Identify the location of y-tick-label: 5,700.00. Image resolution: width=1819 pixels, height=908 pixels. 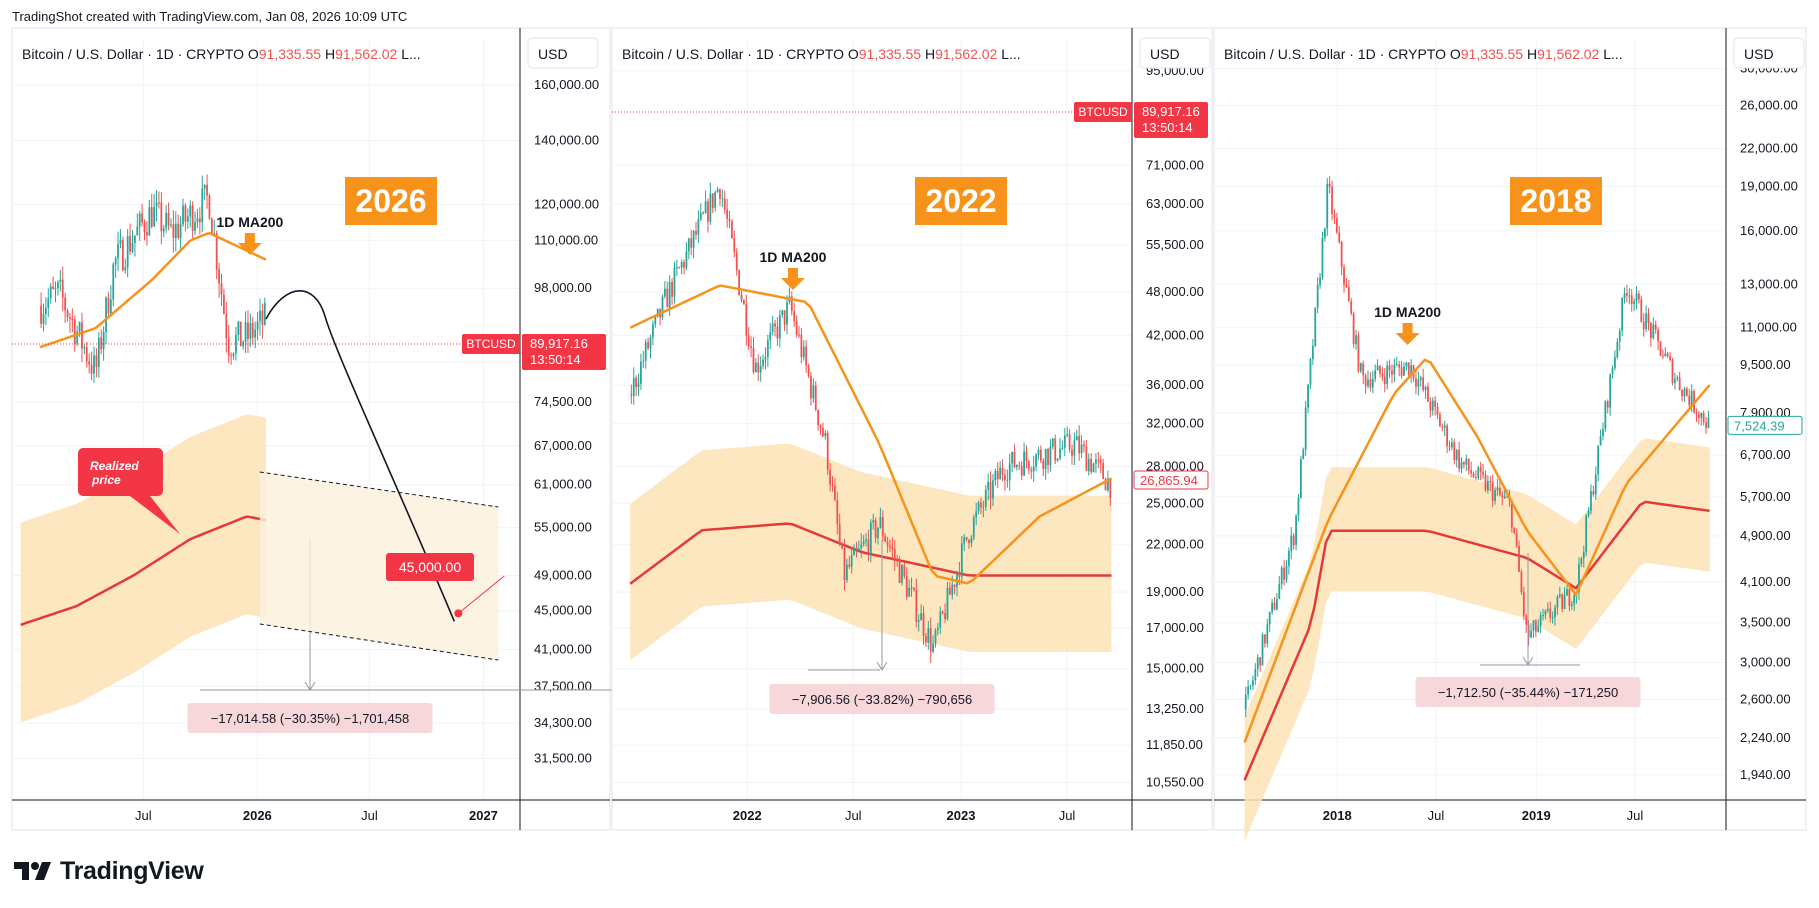
(1765, 496).